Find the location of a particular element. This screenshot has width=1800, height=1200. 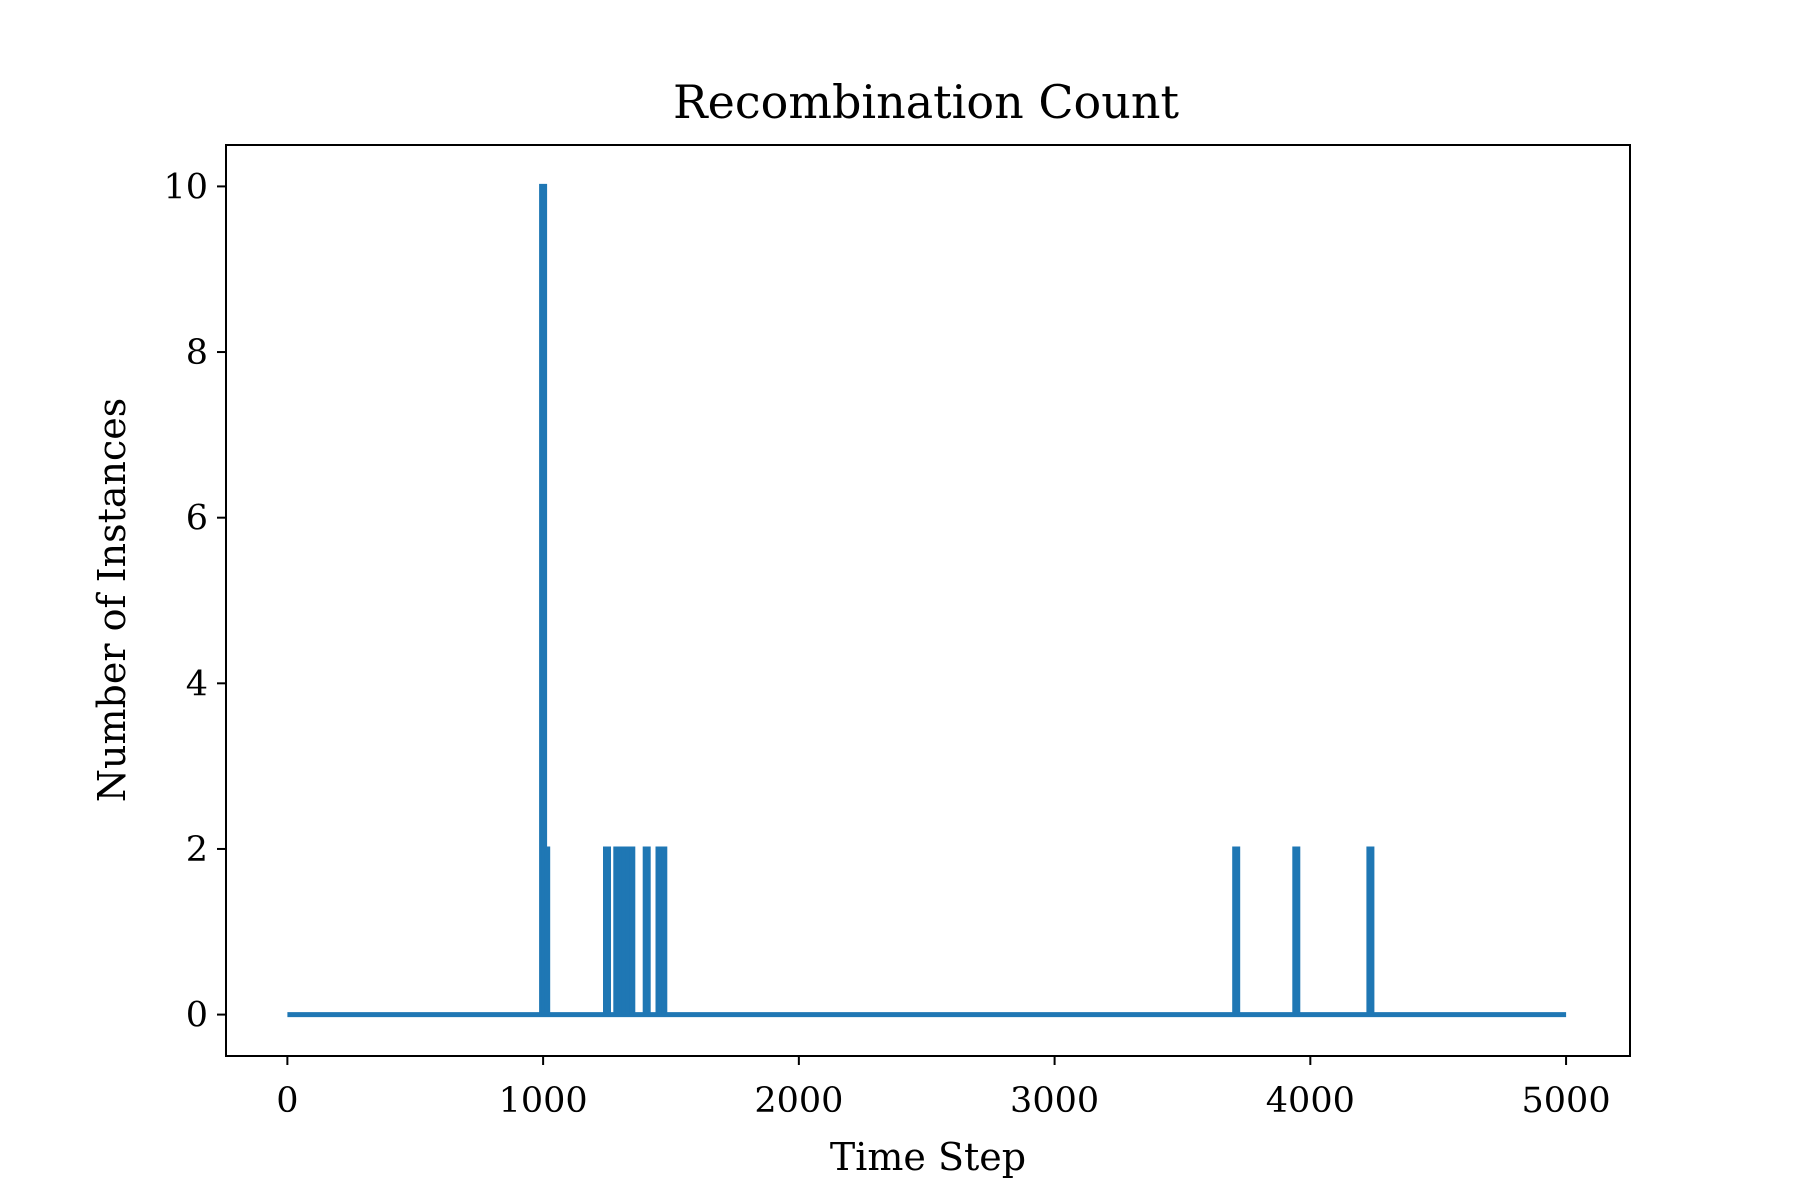

y-tick-label: 2 is located at coordinates (197, 850).